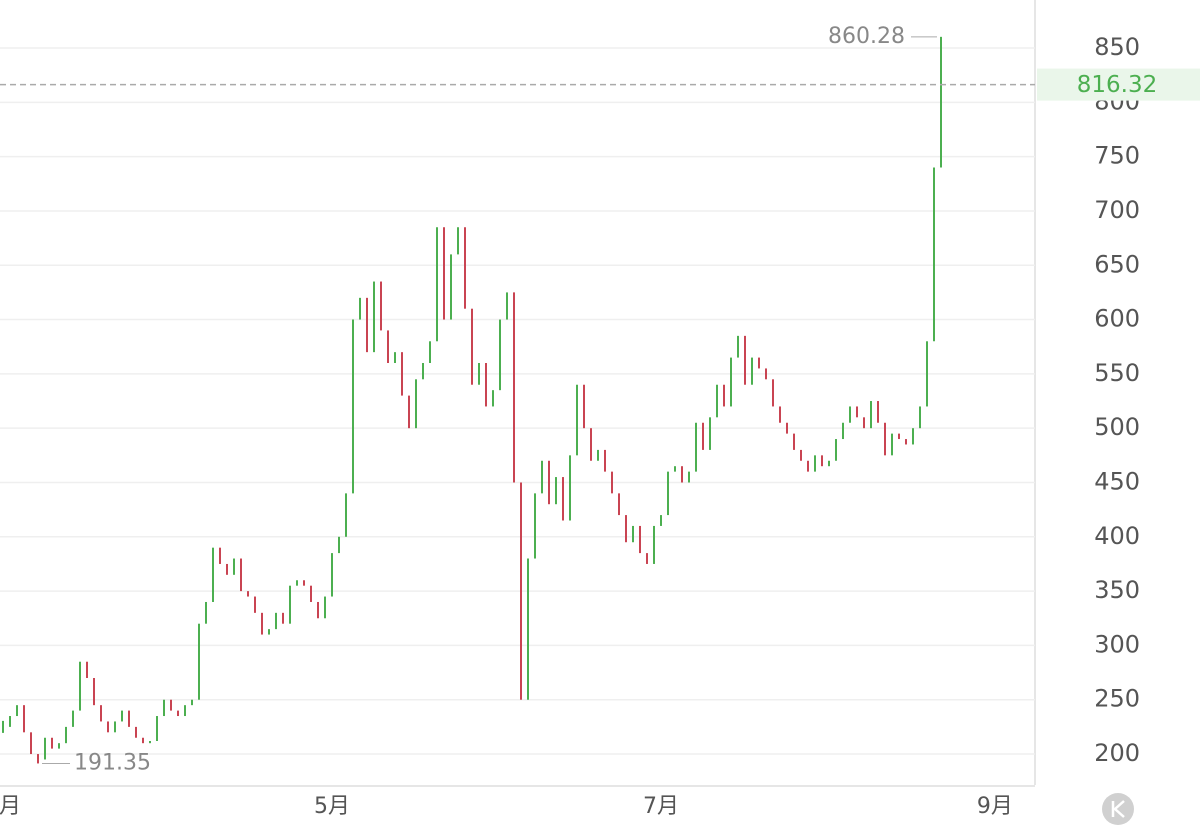 This screenshot has width=1200, height=830. I want to click on y-tick-label: 300, so click(1117, 644).